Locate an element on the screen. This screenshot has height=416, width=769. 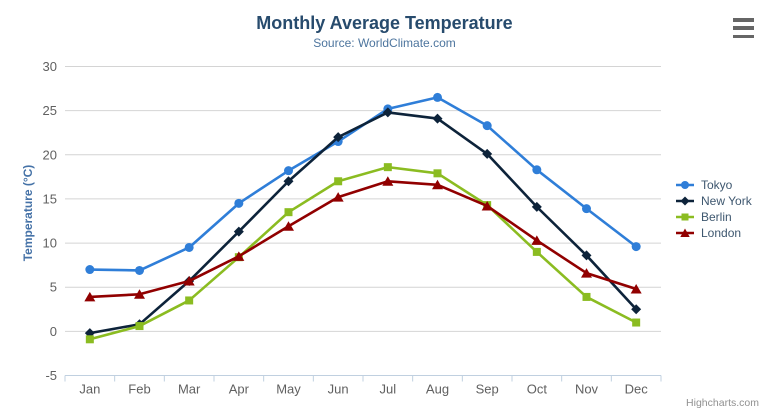
y-tick-label: 5 is located at coordinates (53, 287).